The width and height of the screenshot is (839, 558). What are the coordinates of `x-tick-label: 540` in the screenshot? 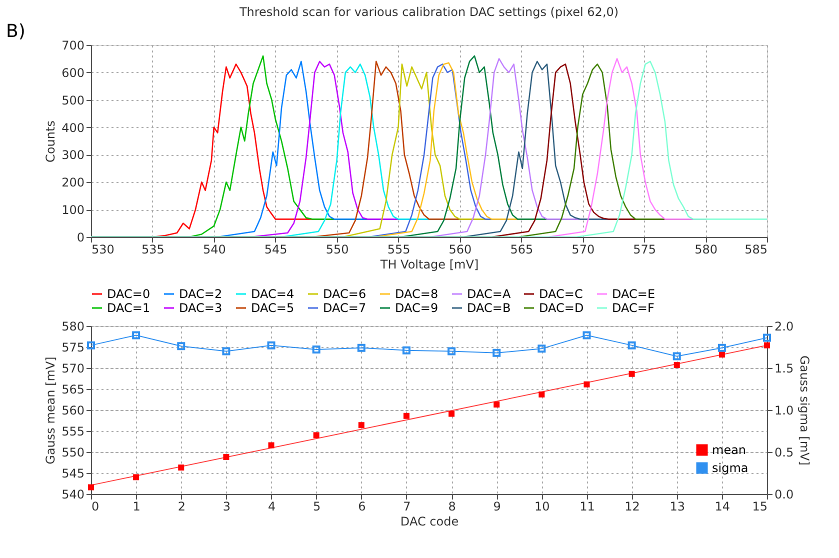 It's located at (214, 249).